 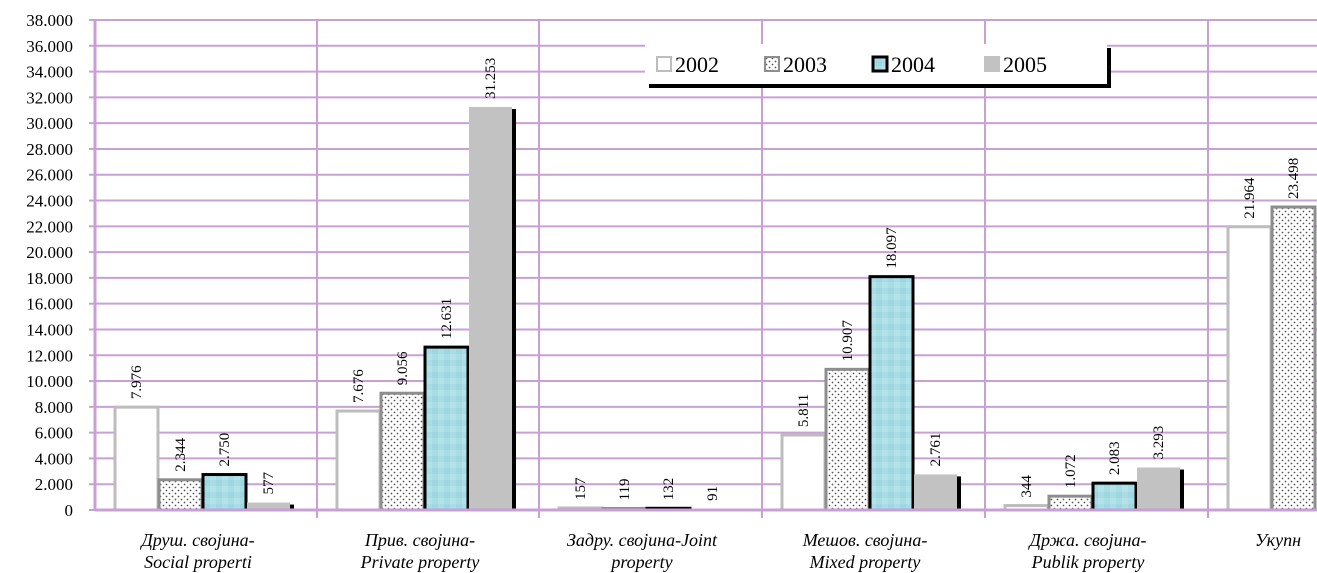 What do you see at coordinates (892, 248) in the screenshot?
I see `data-label: 18.097` at bounding box center [892, 248].